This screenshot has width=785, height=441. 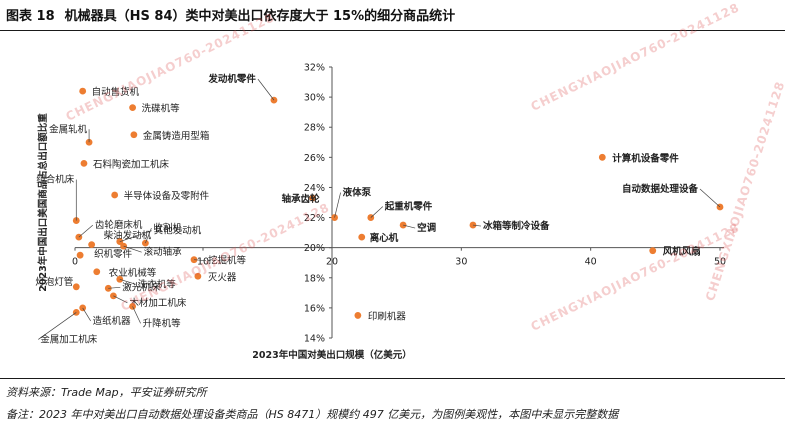 What do you see at coordinates (119, 225) in the screenshot?
I see `data-label: 齿轮磨床机` at bounding box center [119, 225].